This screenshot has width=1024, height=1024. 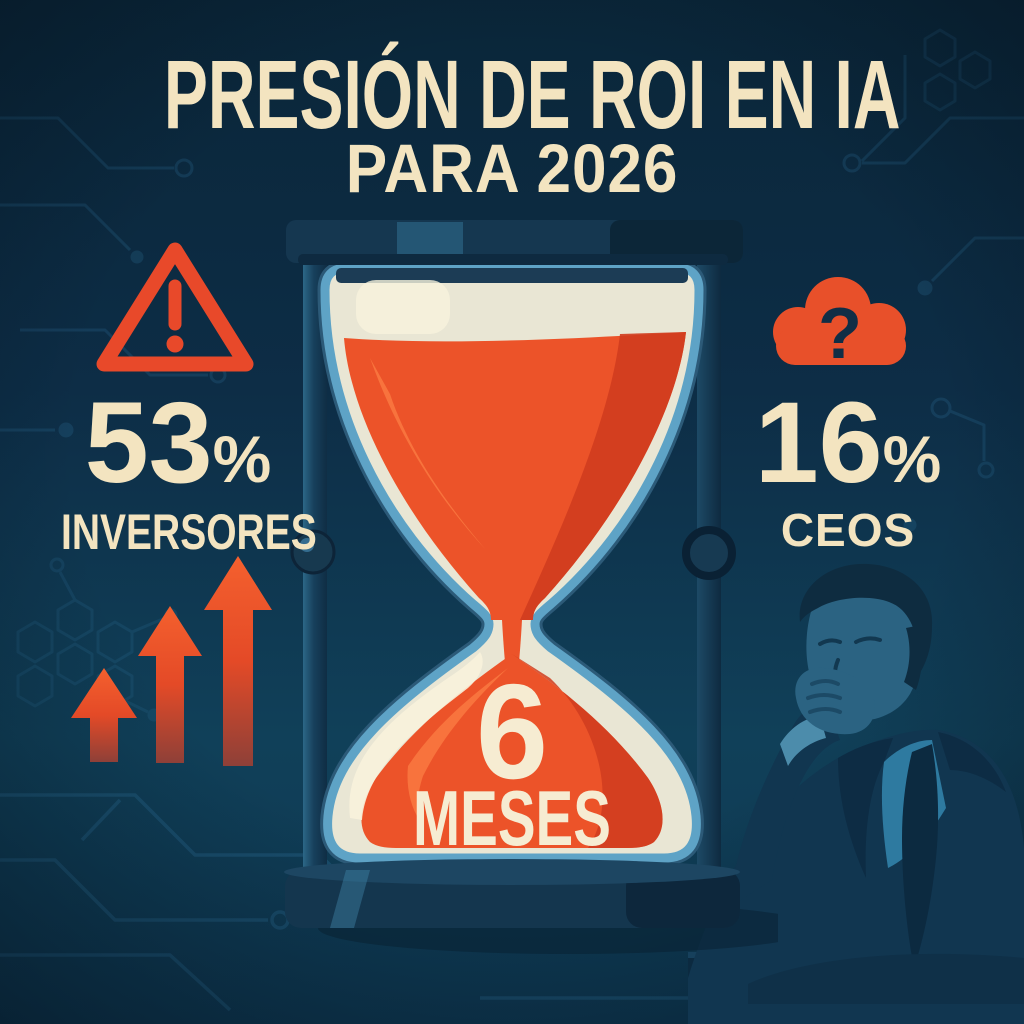 What do you see at coordinates (848, 530) in the screenshot?
I see `ceos-label: CEOS` at bounding box center [848, 530].